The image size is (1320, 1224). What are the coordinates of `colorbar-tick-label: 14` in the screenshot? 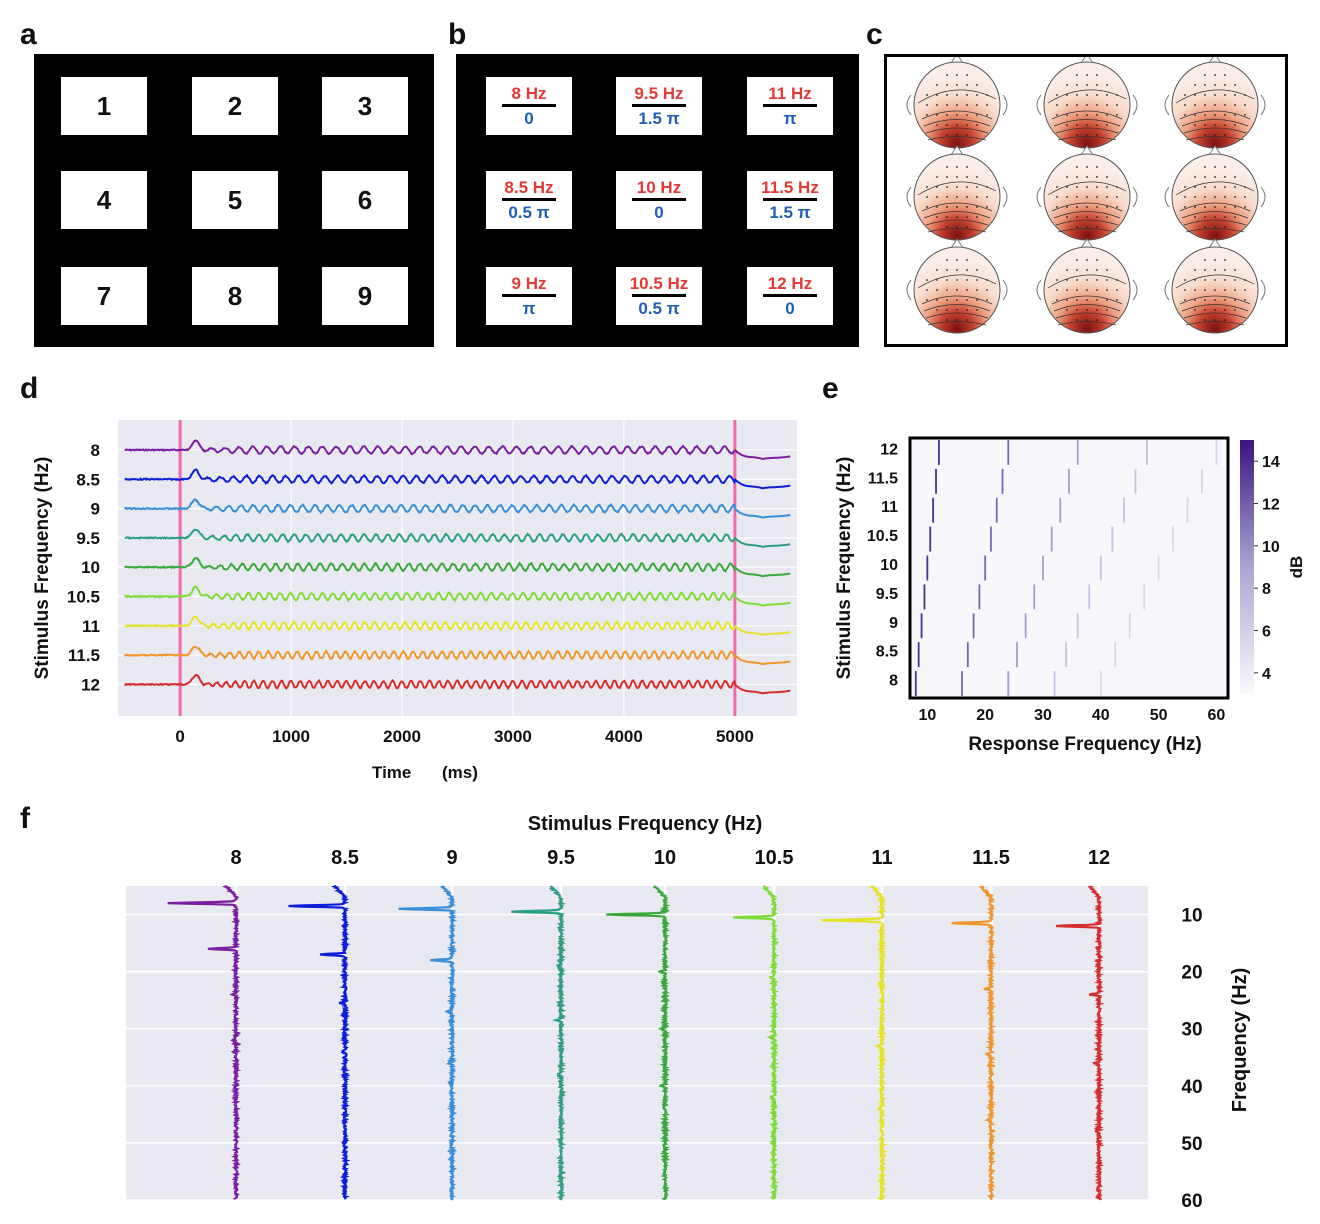 It's located at (1271, 462).